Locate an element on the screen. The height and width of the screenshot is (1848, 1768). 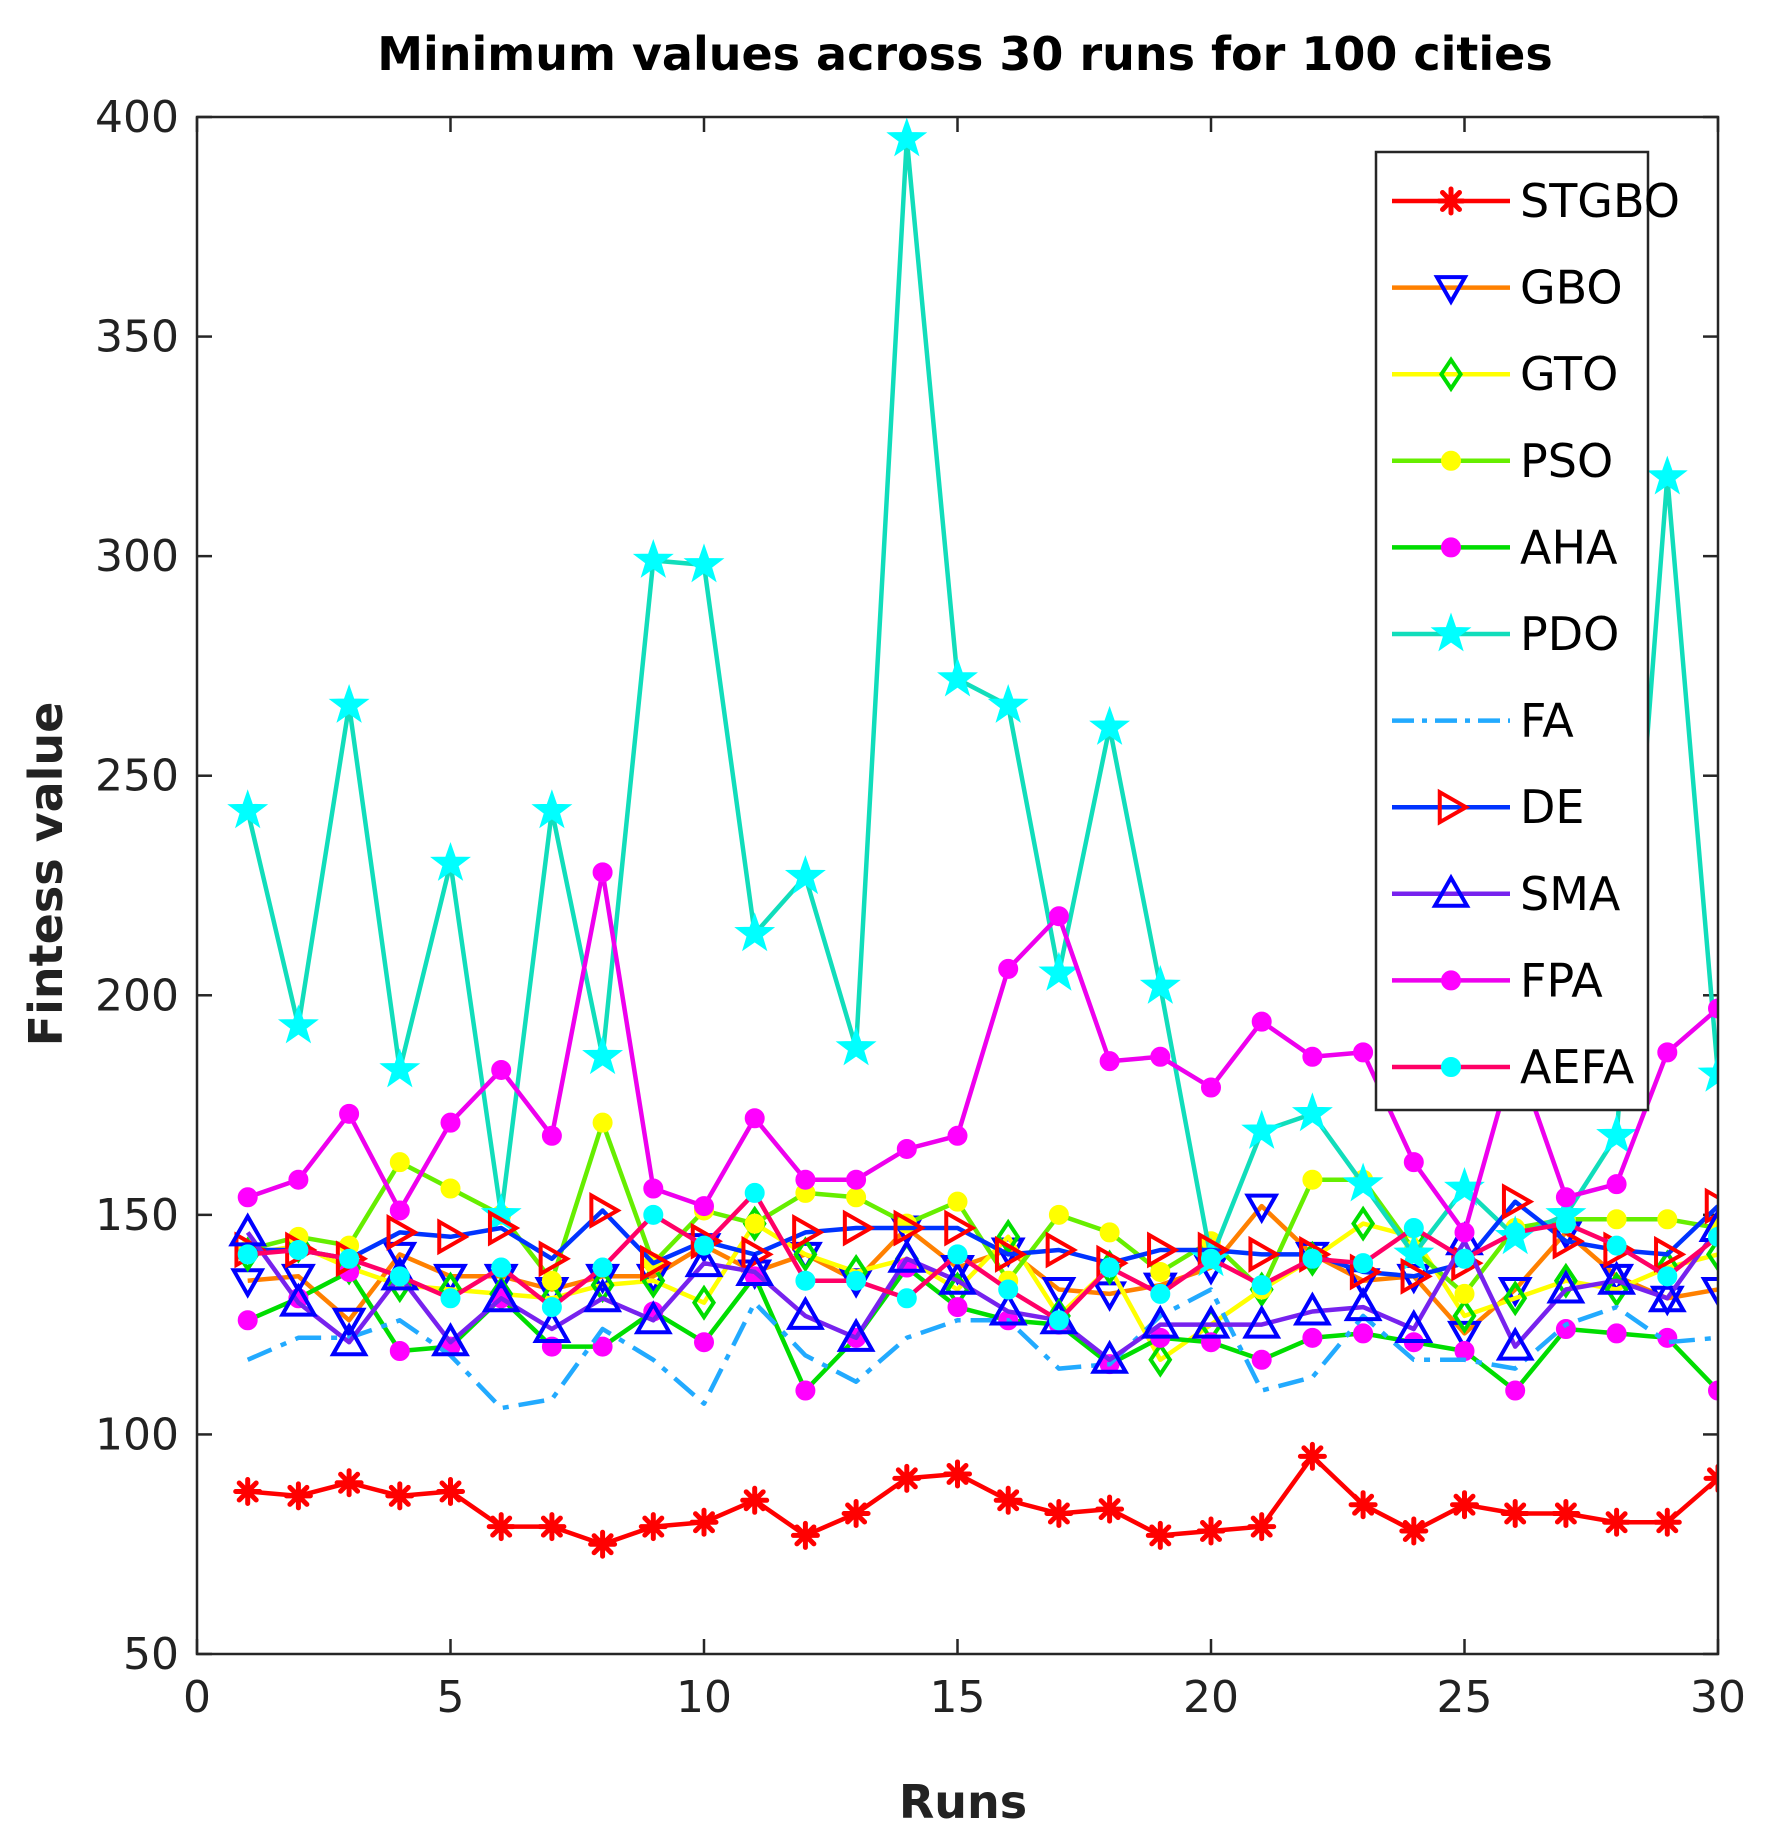
legend-label: FA is located at coordinates (1547, 721).